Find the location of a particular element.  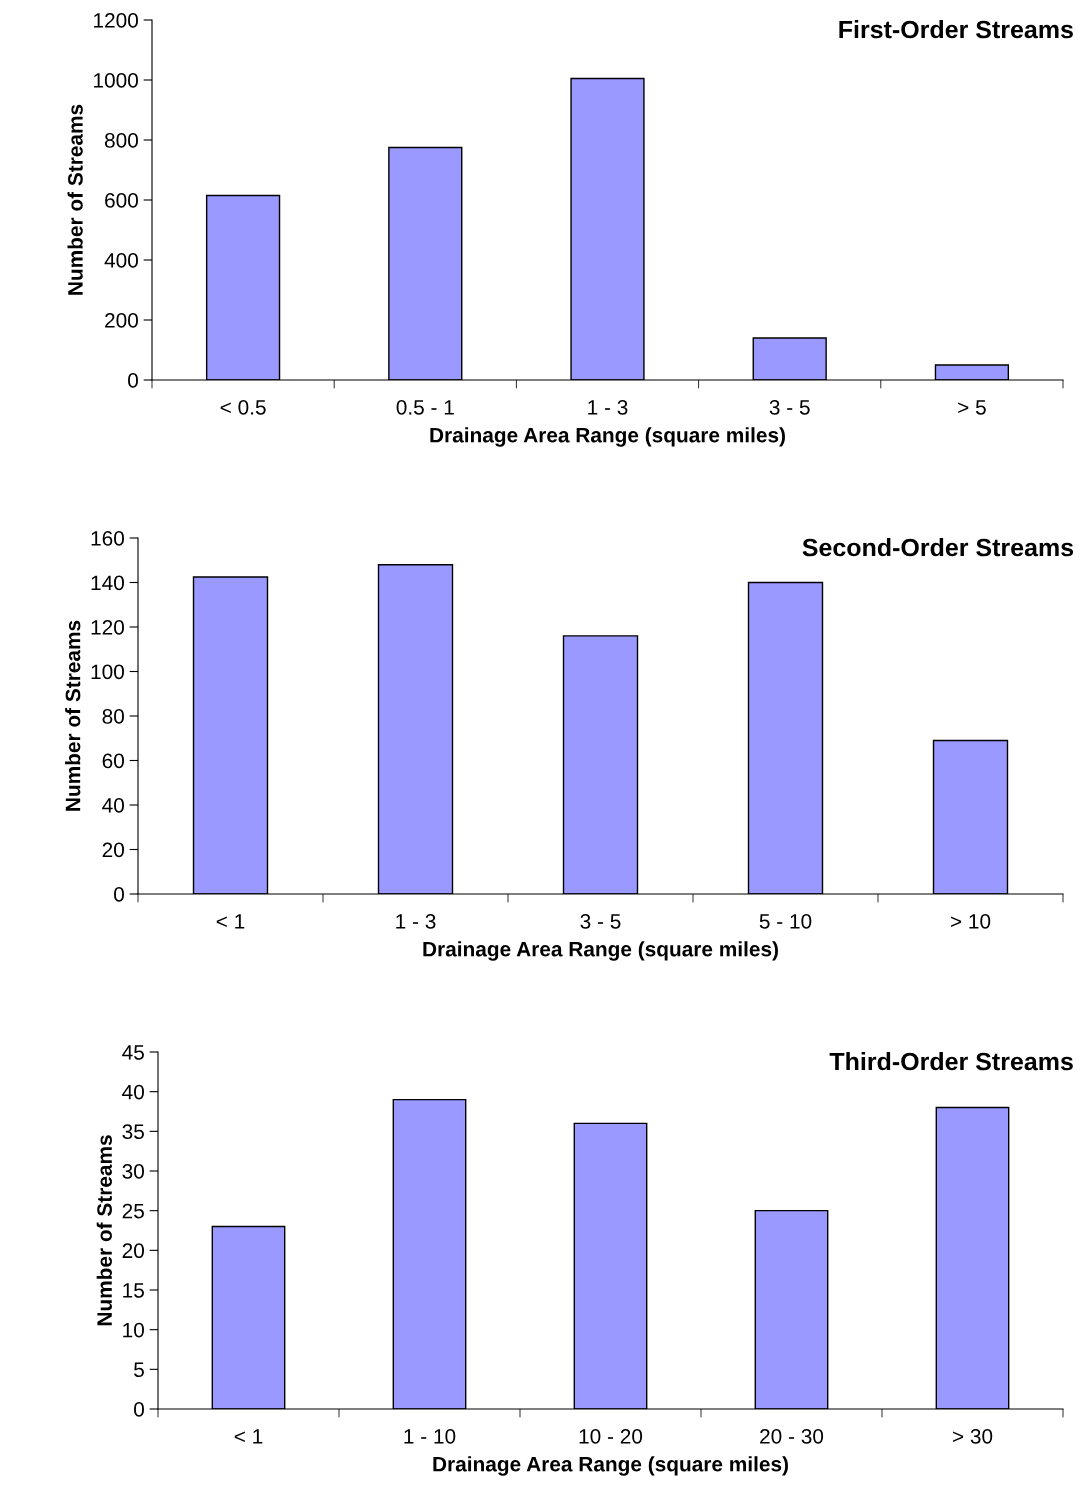

chart-title: First-Order Streams is located at coordinates (956, 29).